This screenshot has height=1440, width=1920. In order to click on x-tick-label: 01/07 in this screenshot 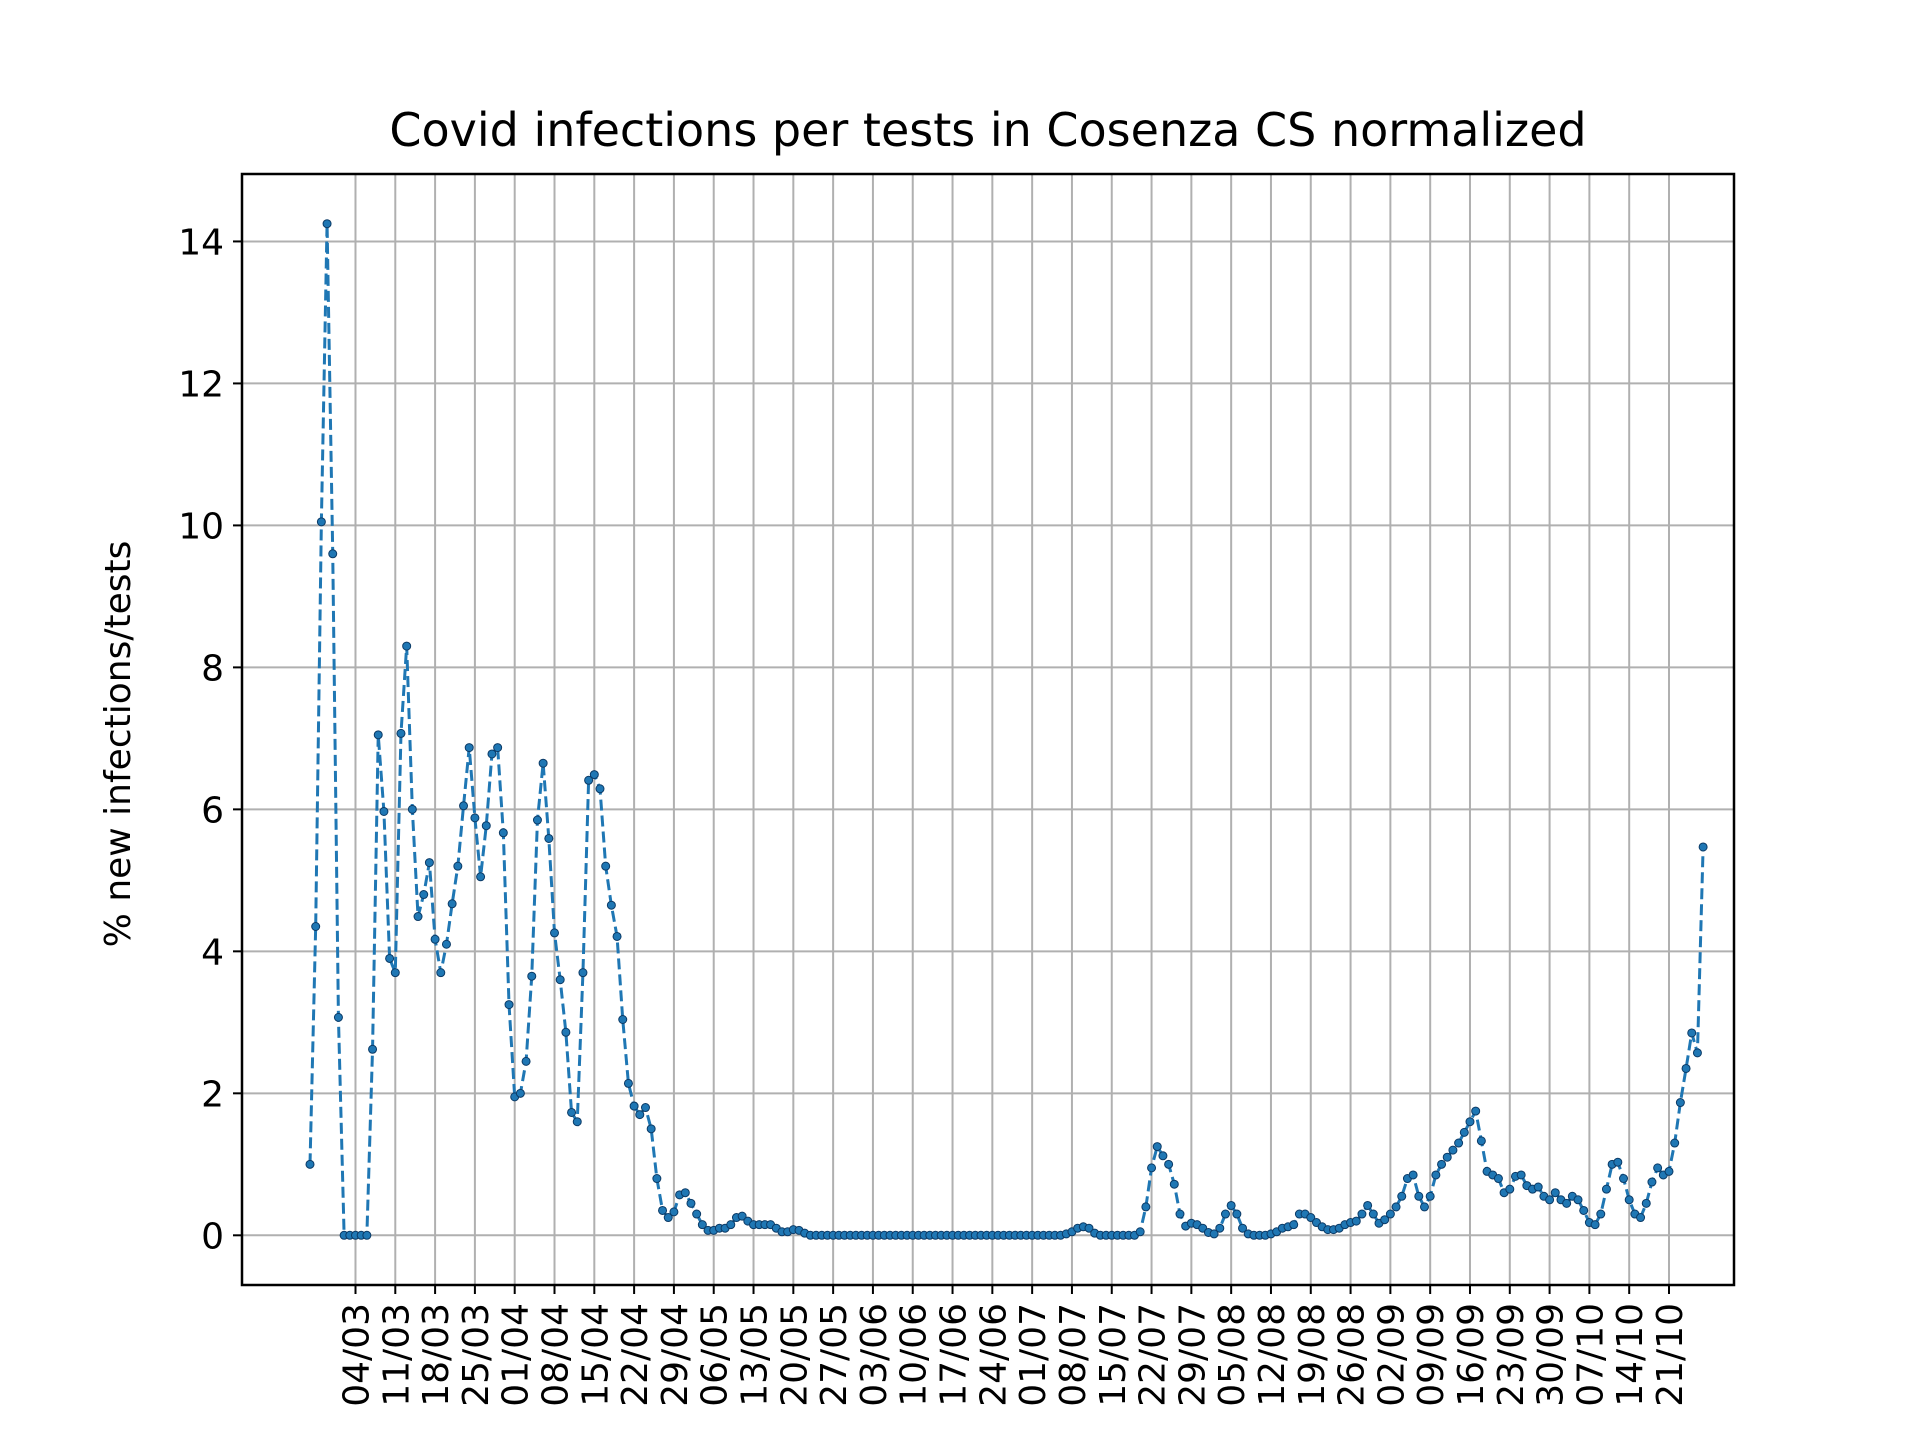, I will do `click(1033, 1355)`.